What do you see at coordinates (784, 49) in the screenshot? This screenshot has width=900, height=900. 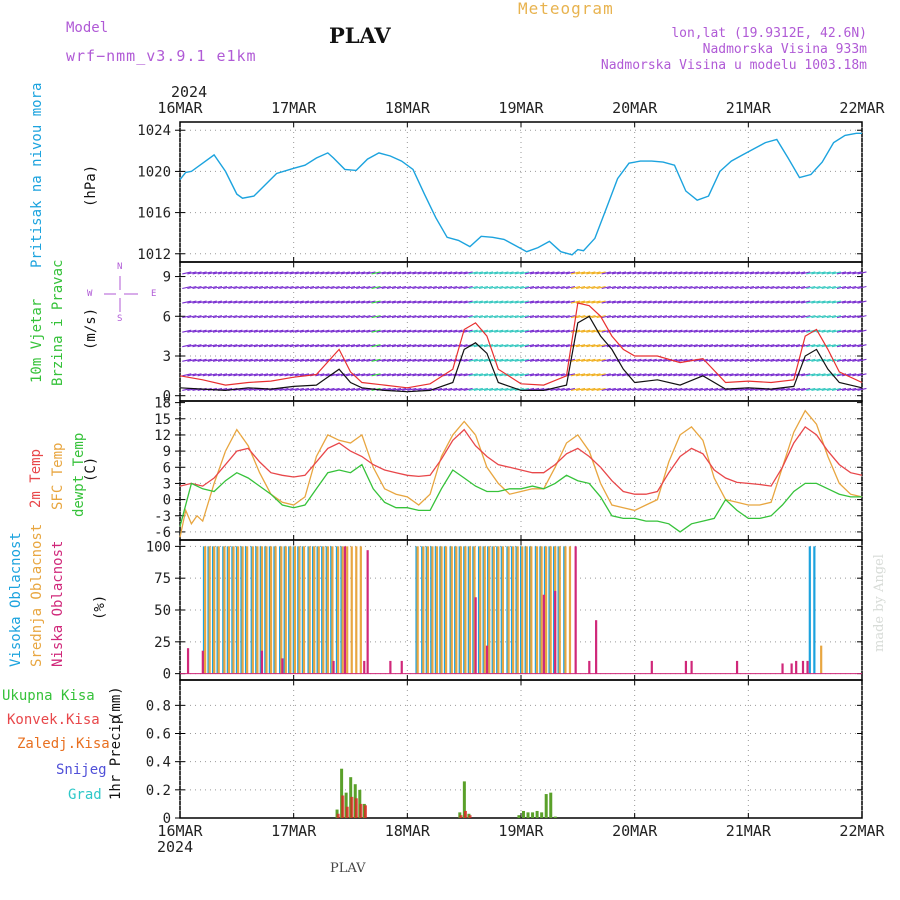 I see `elevation-label: Nadmorska Visina 933m` at bounding box center [784, 49].